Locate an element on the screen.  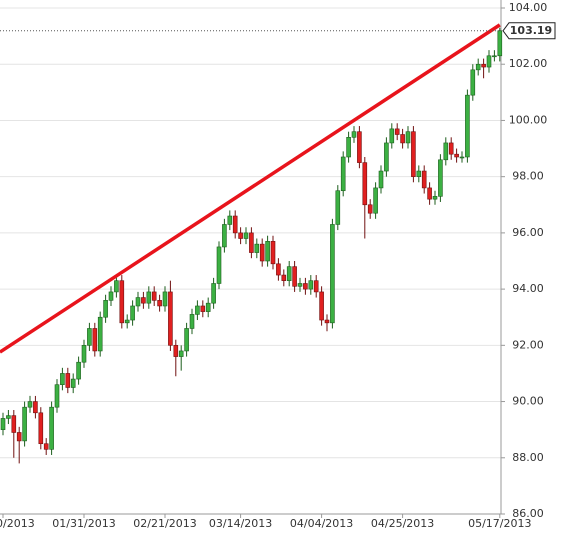
x-tick-label: 03/14/2013 is located at coordinates (240, 523).